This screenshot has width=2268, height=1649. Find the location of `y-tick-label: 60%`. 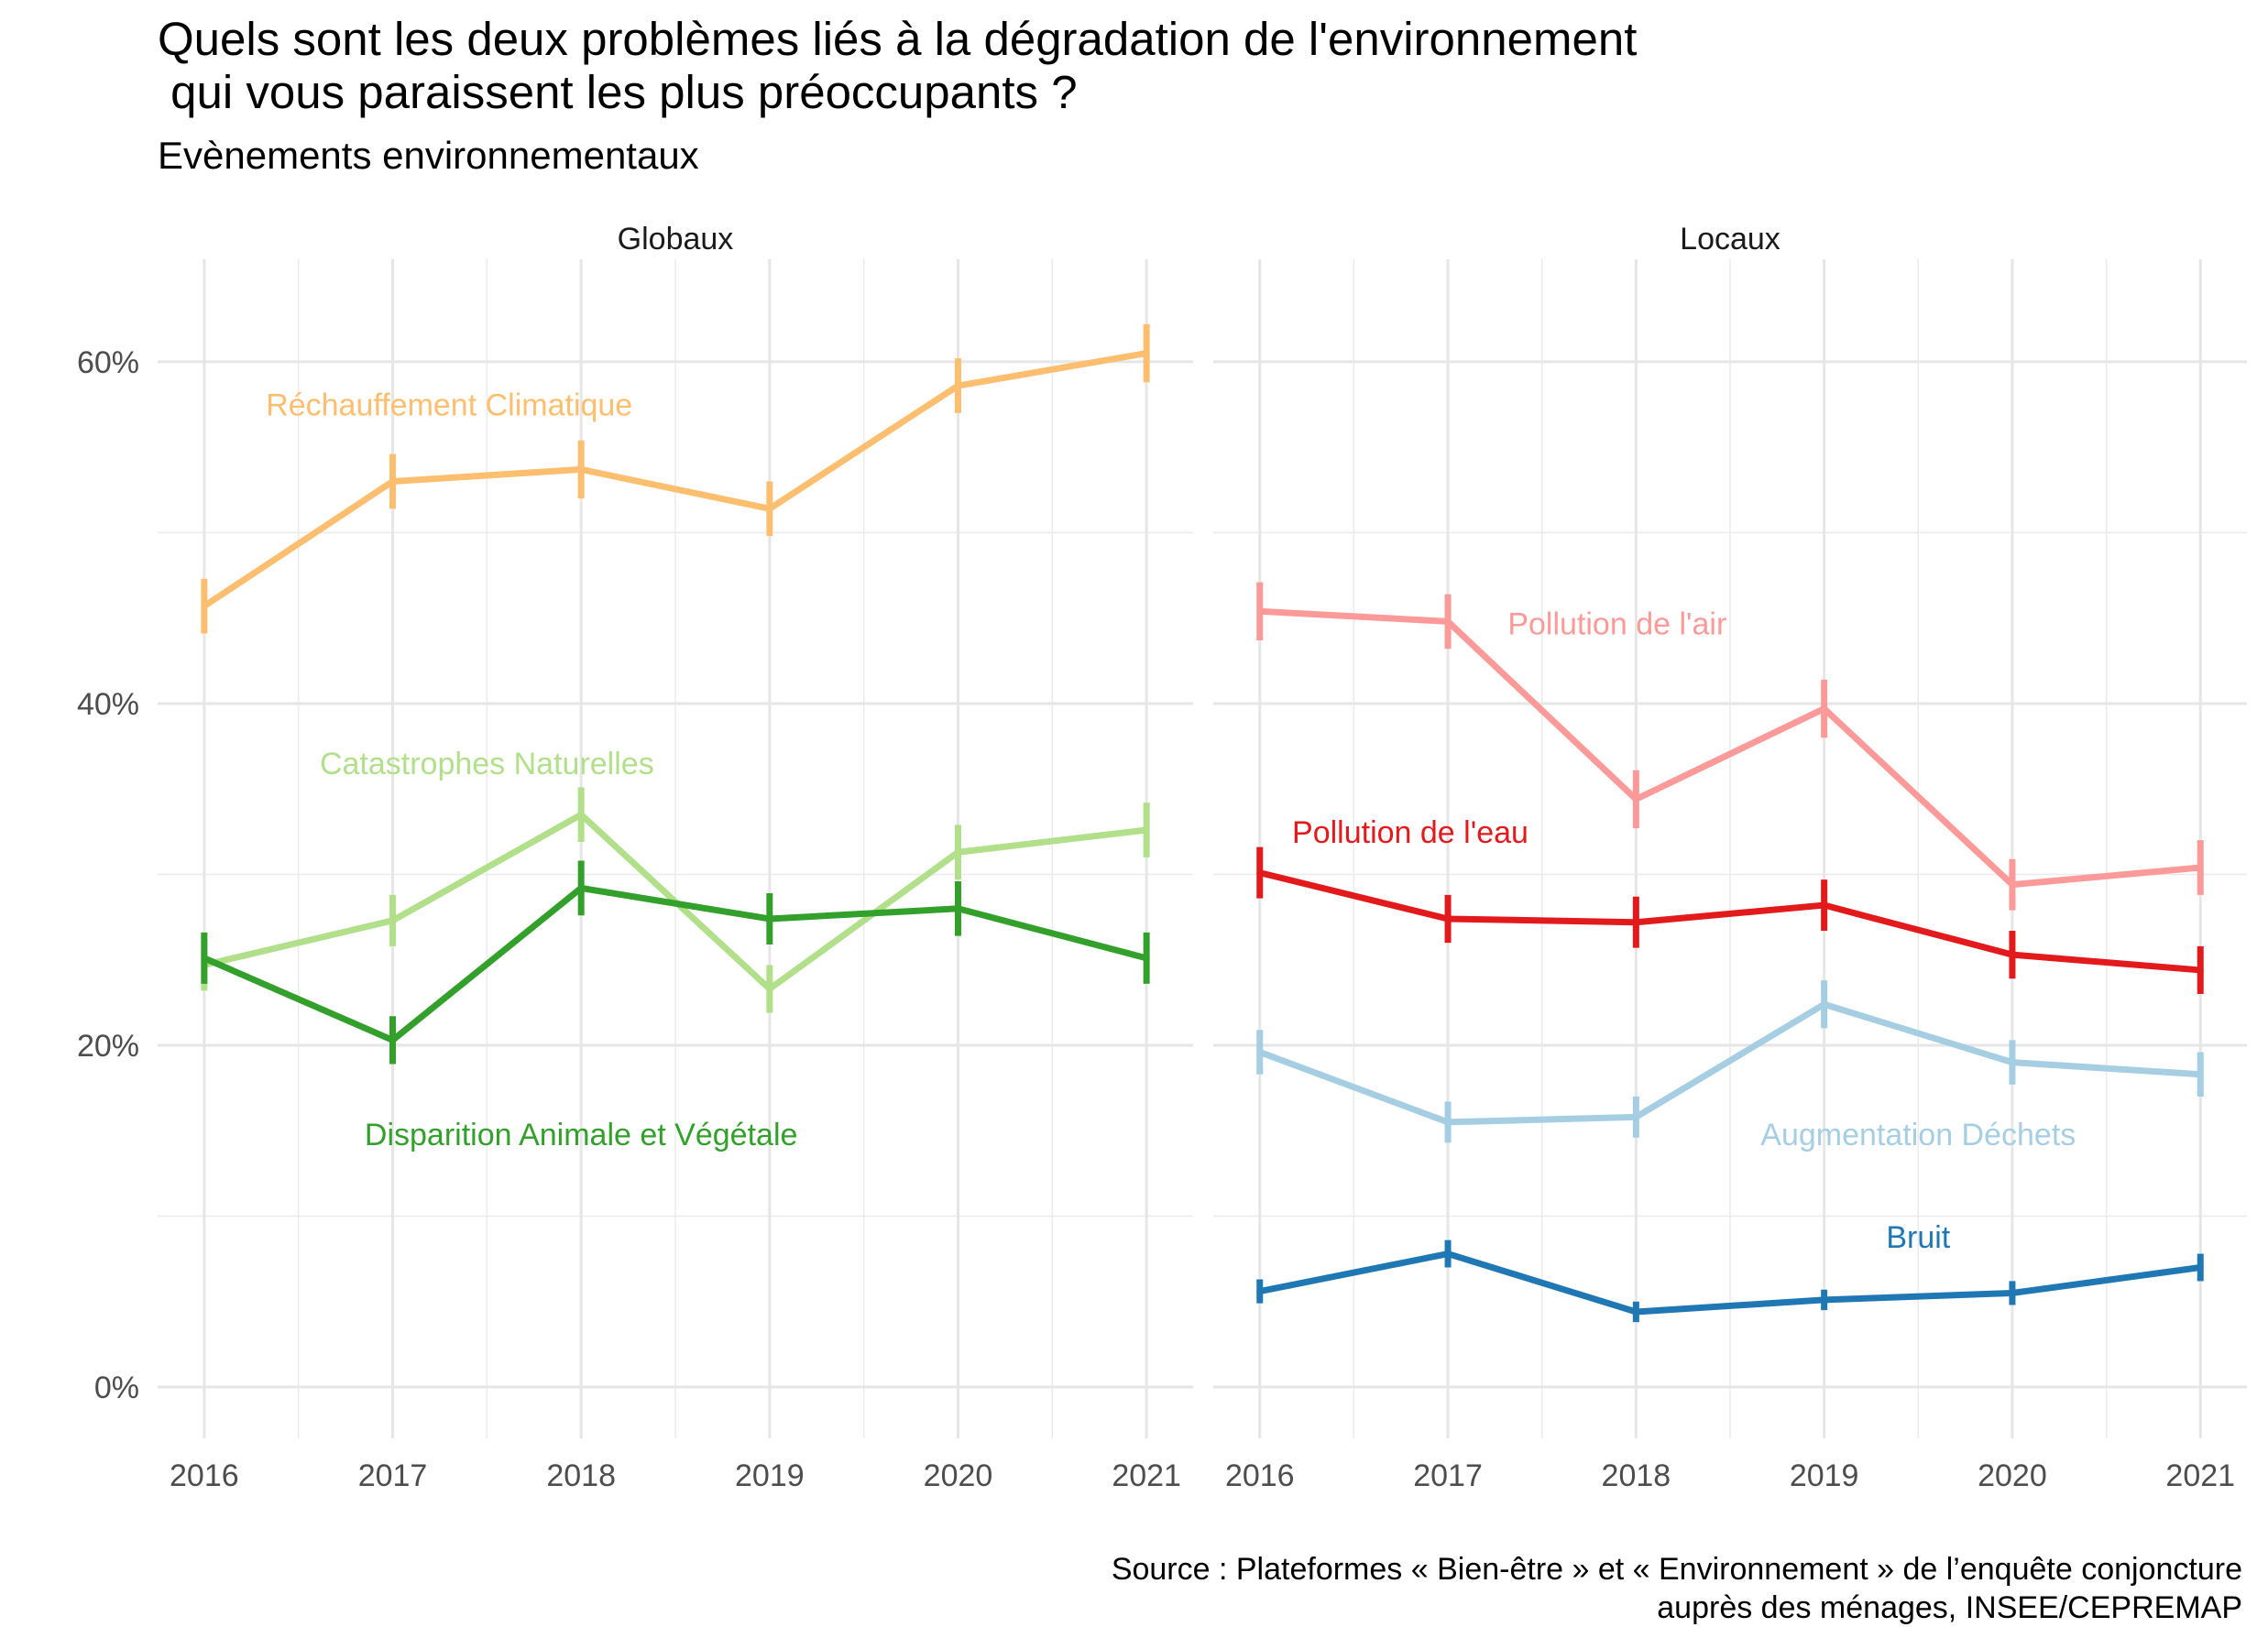

y-tick-label: 60% is located at coordinates (108, 362).